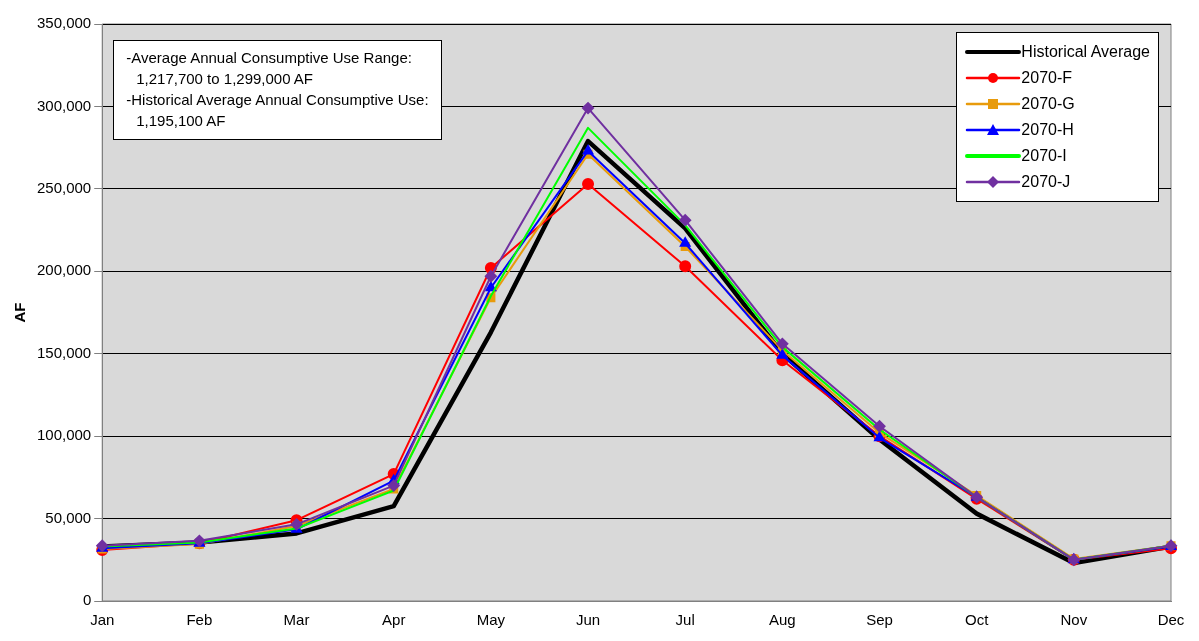 This screenshot has height=641, width=1199. Describe the element at coordinates (64, 270) in the screenshot. I see `y-tick-label: 200,000` at that location.